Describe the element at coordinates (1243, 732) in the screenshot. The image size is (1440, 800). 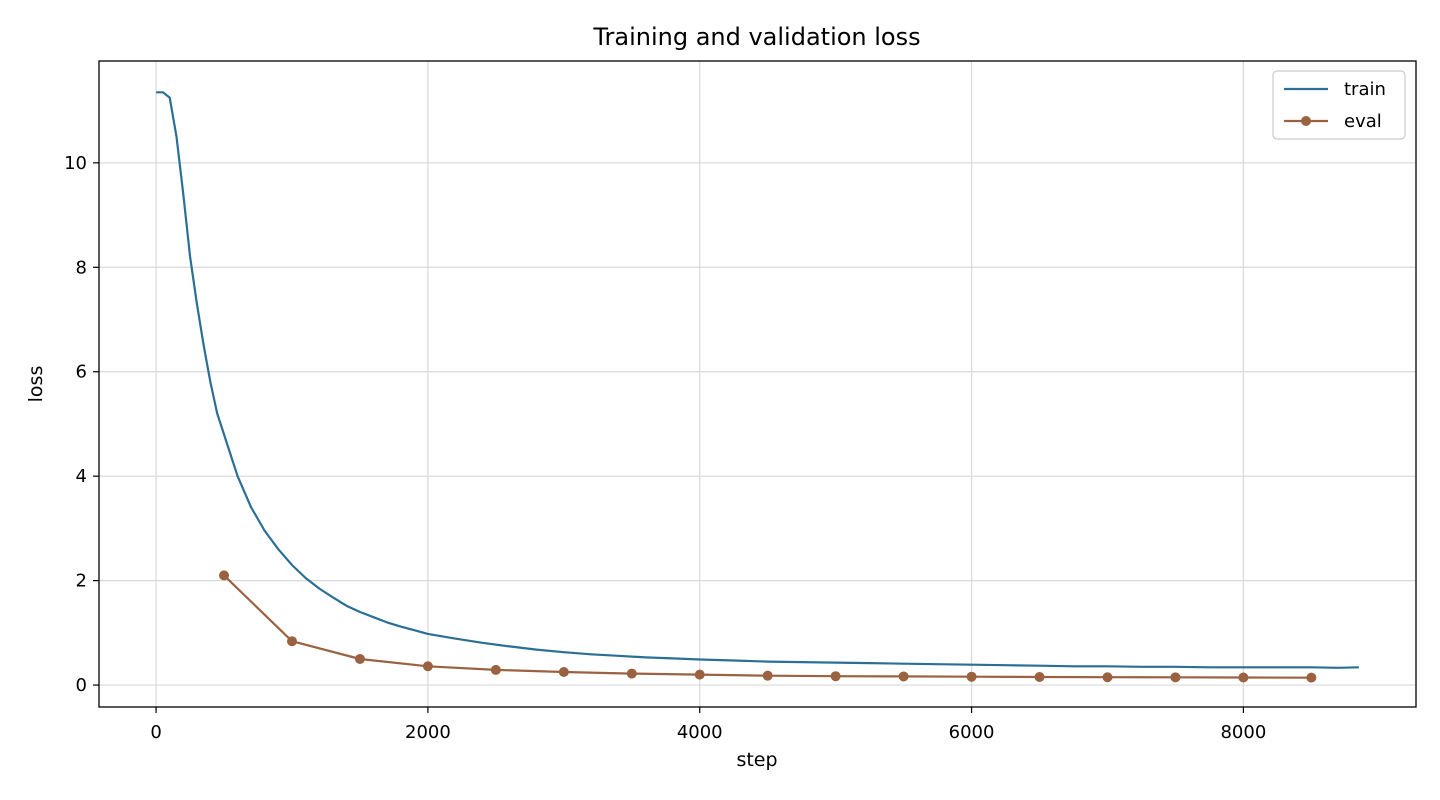
I see `x-tick-label: 8000` at that location.